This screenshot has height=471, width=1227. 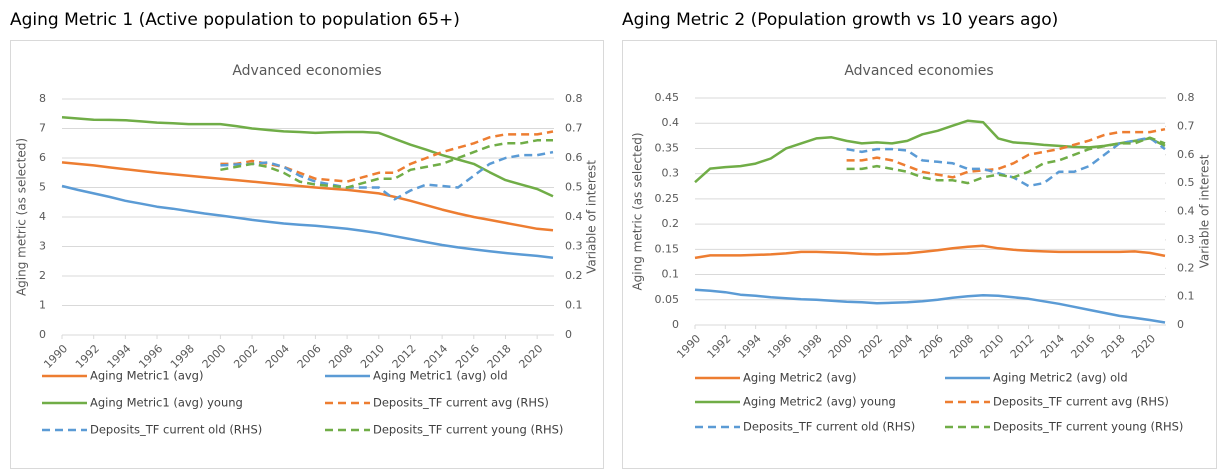 I want to click on y-tick-label: 3, so click(x=42, y=246).